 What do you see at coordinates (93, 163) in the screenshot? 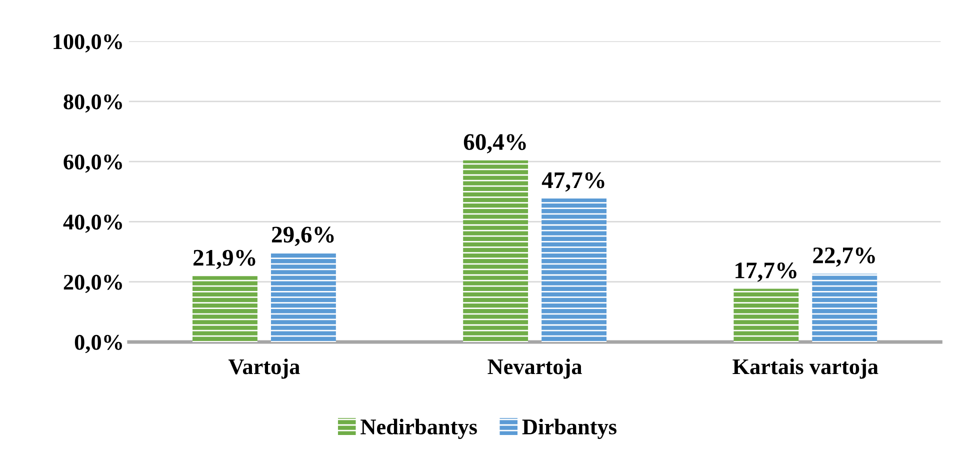
I see `y-tick-label: 60,0%` at bounding box center [93, 163].